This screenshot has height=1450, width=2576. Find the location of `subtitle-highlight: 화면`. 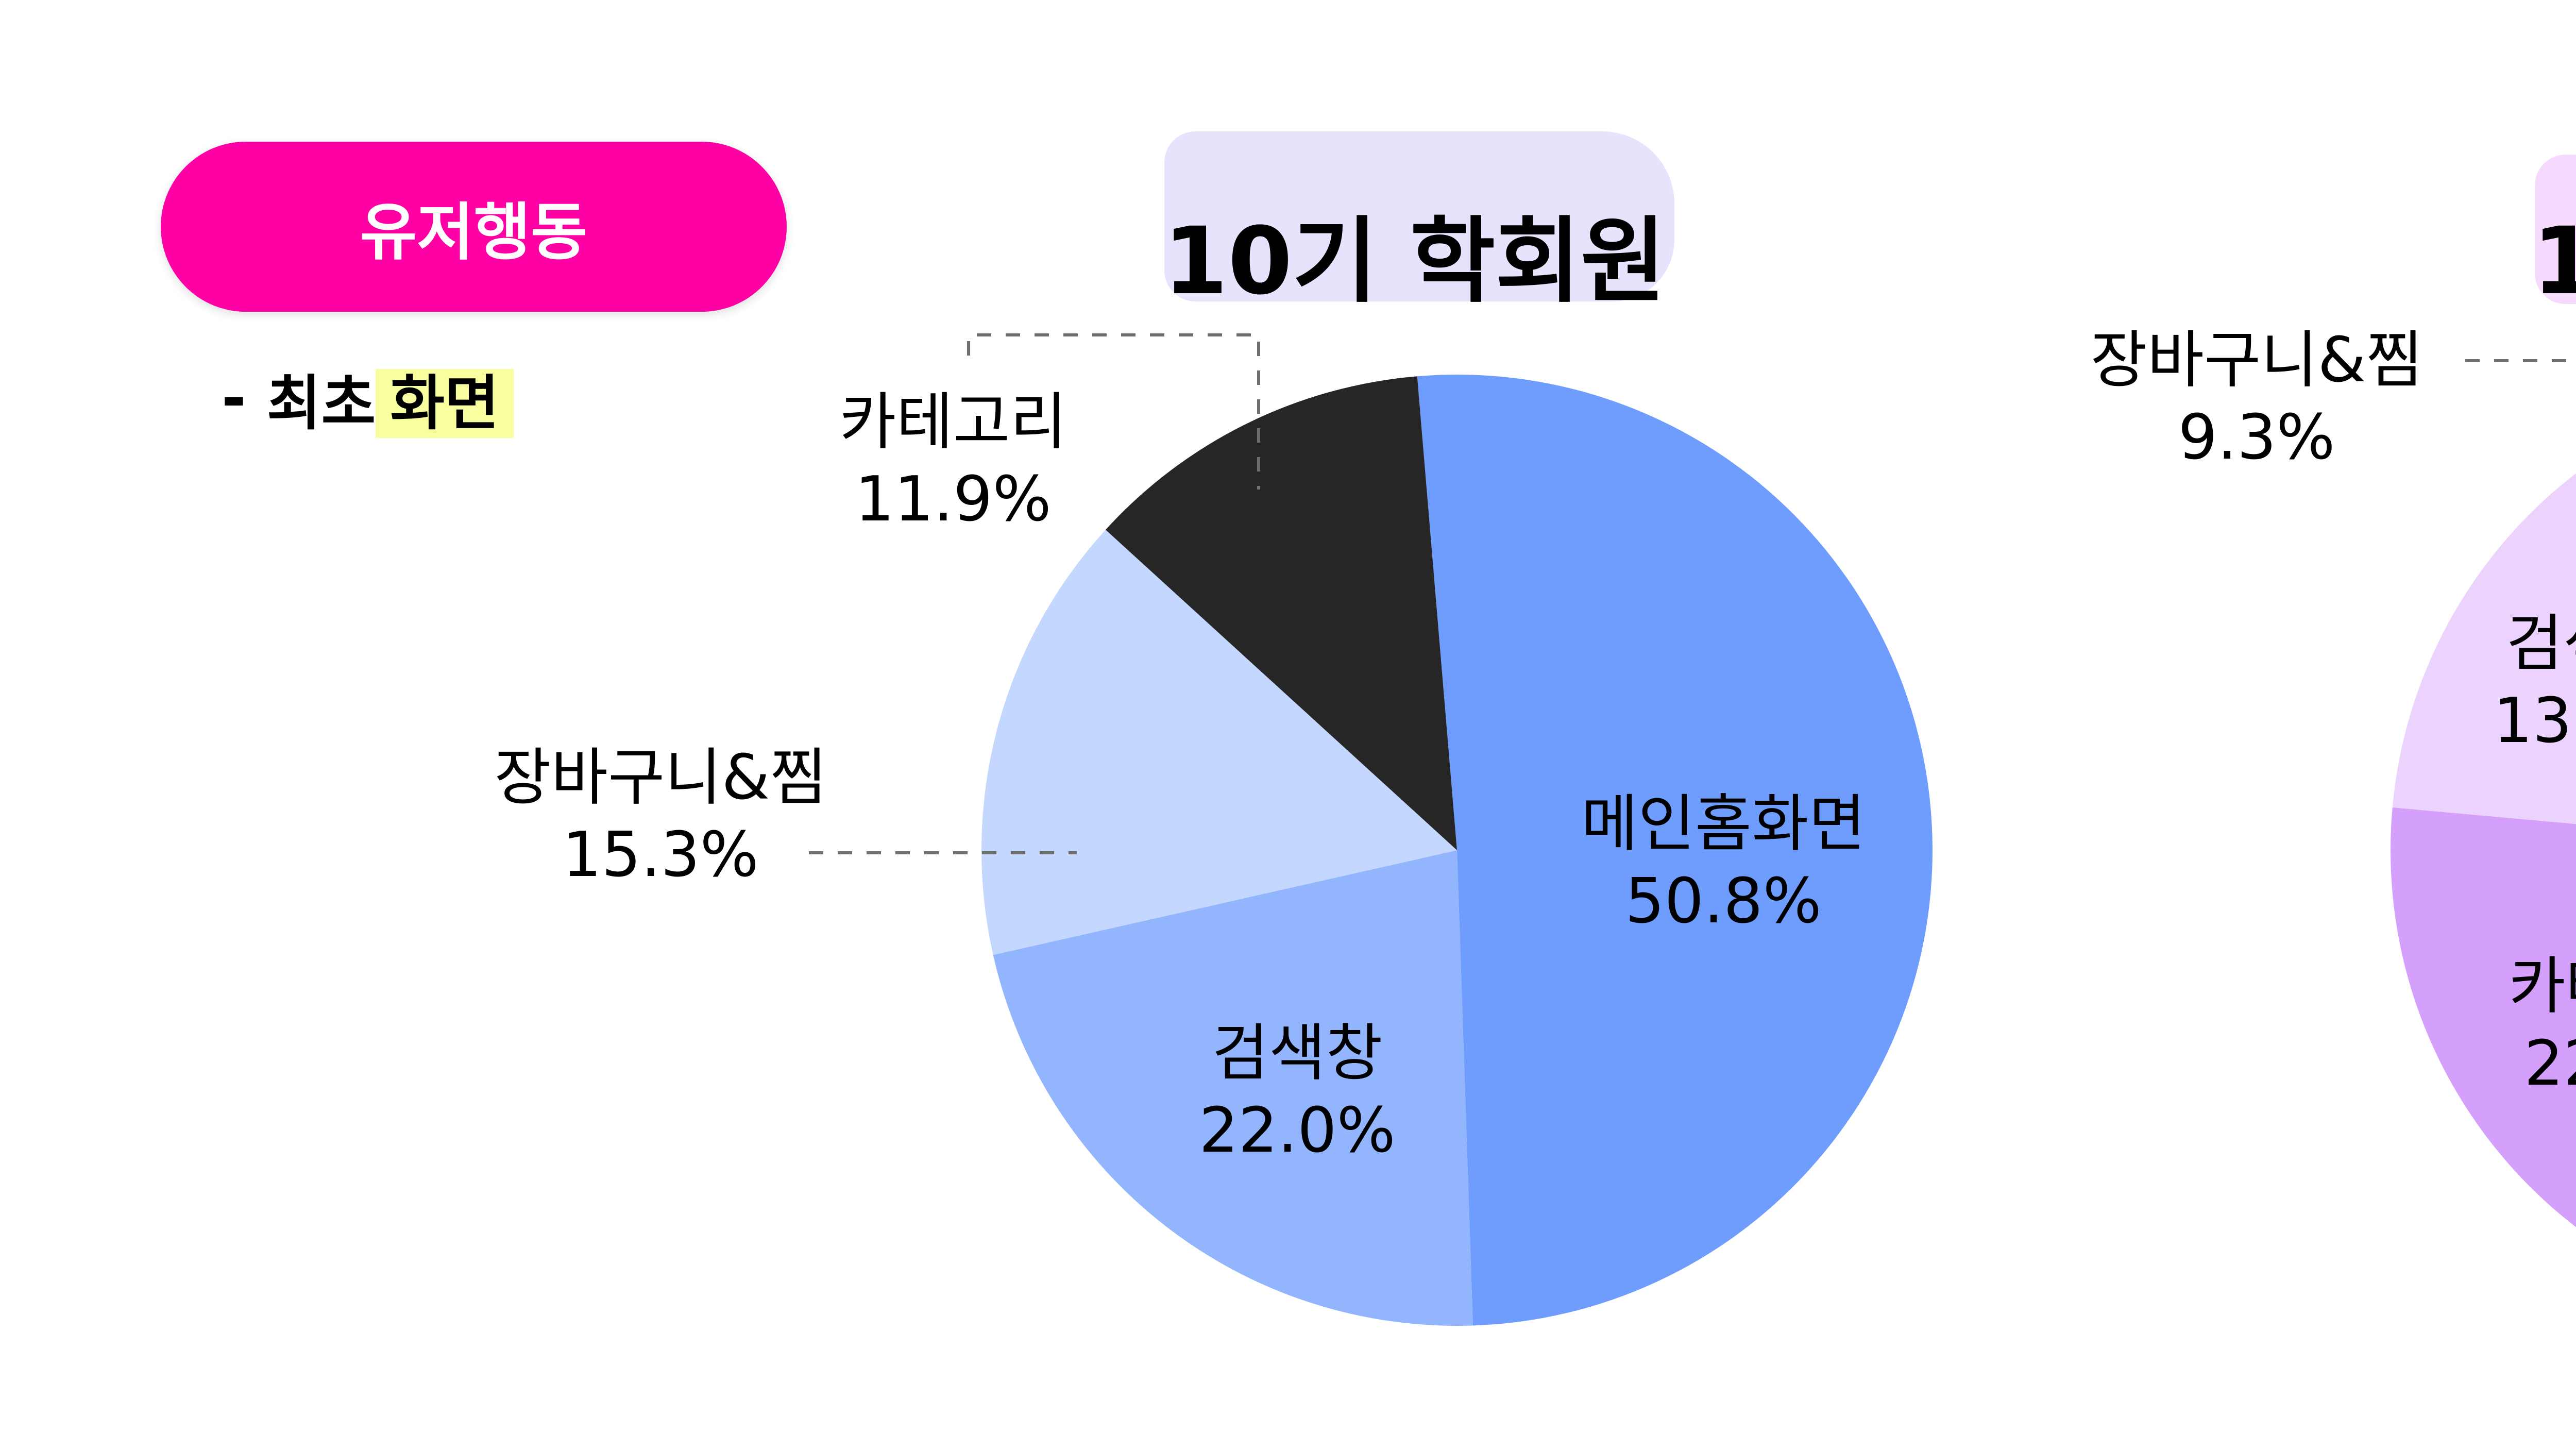

subtitle-highlight: 화면 is located at coordinates (445, 403).